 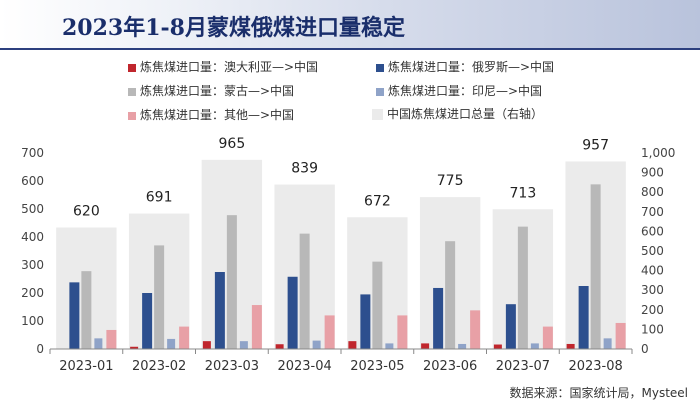 I want to click on y-right-tick-label: 600, so click(x=652, y=231).